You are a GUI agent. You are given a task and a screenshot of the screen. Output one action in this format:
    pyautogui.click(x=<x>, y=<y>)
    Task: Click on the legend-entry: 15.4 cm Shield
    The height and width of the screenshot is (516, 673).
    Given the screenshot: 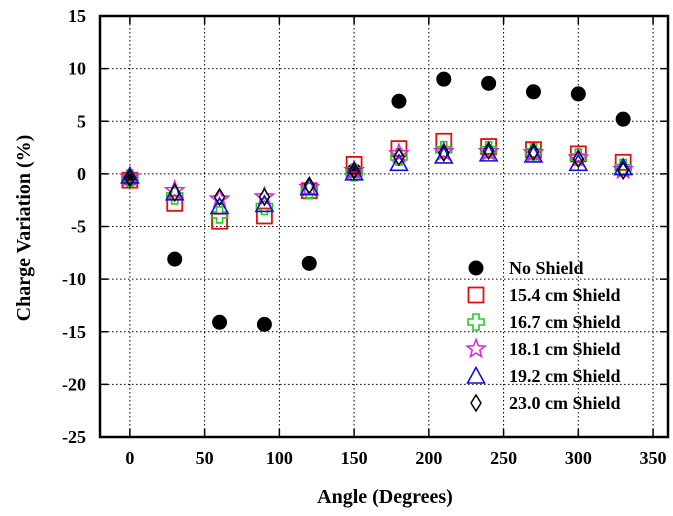 What is the action you would take?
    pyautogui.click(x=544, y=295)
    